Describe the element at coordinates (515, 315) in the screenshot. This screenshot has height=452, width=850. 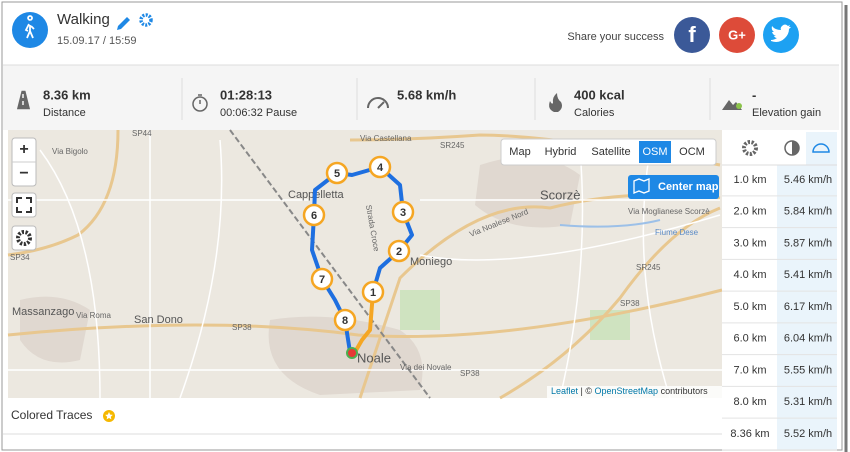
I see `park` at that location.